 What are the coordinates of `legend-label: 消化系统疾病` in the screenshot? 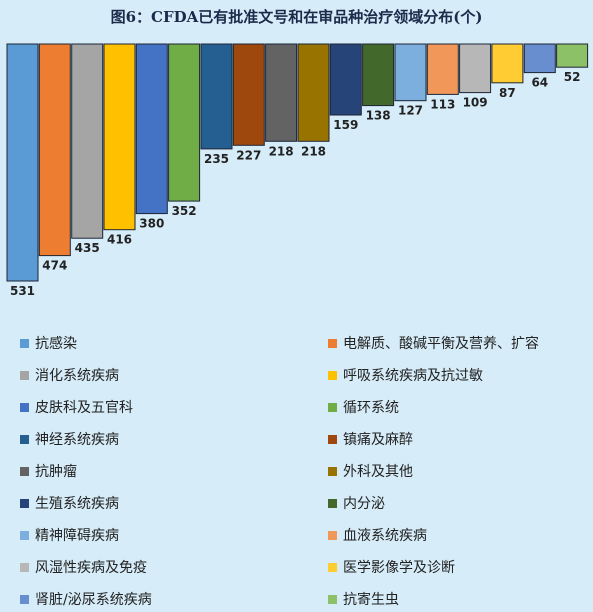 It's located at (77, 376).